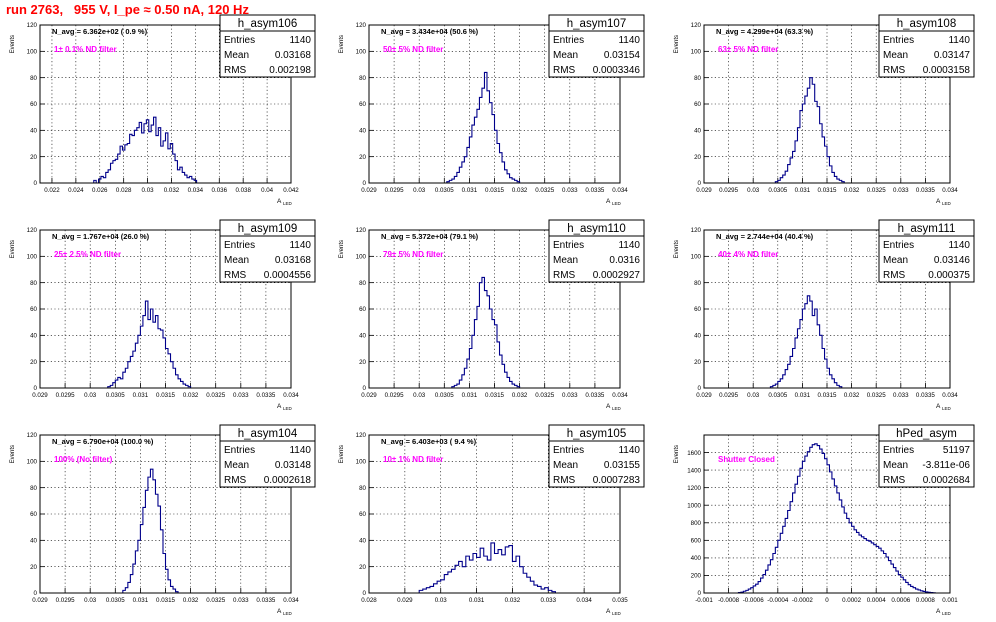  I want to click on x-tick-label: -0.0004, so click(778, 600).